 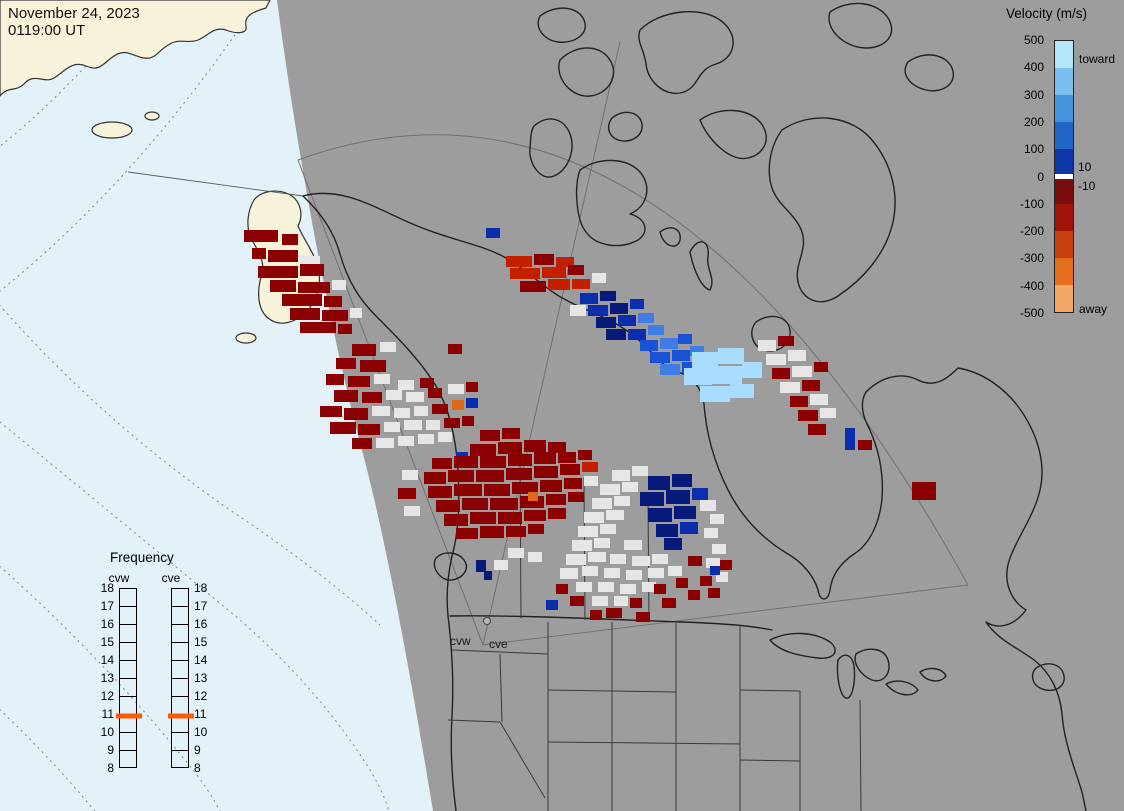 I want to click on timestamp-block: November 24, 2023 0119:00 UT, so click(x=74, y=22).